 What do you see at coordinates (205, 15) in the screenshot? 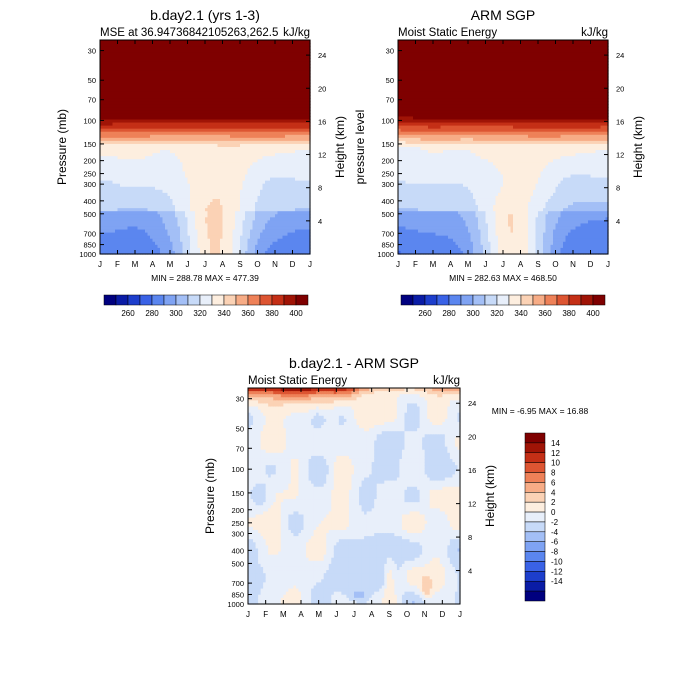
I see `chart-title: b.day2.1 (yrs 1-3)` at bounding box center [205, 15].